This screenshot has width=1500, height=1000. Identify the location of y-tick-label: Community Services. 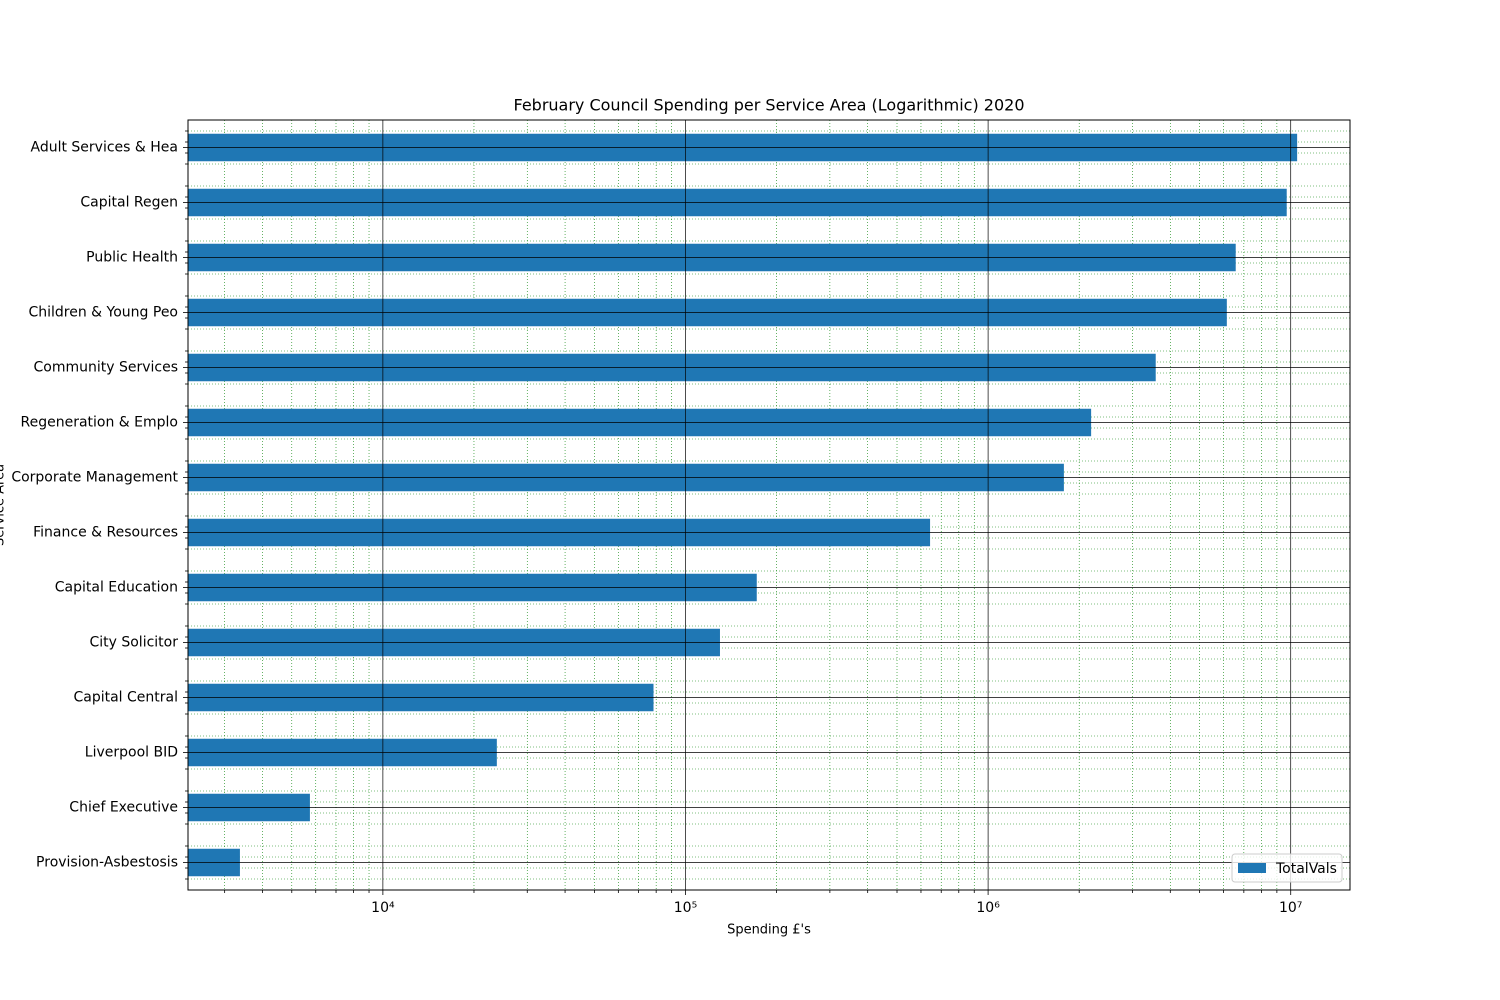
(105, 368).